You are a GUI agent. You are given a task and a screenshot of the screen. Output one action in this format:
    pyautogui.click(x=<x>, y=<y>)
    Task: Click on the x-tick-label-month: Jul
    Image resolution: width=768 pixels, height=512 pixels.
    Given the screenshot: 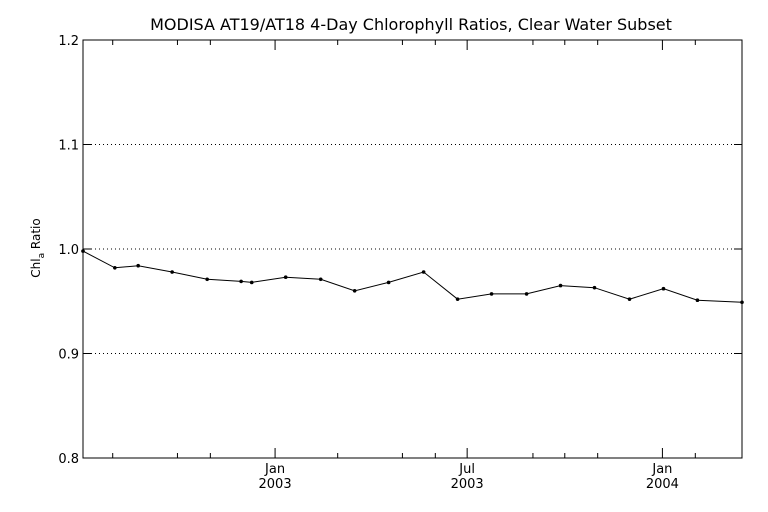 What is the action you would take?
    pyautogui.click(x=466, y=469)
    